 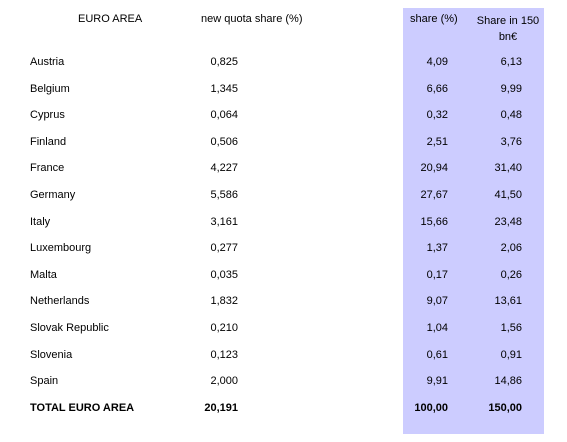 I want to click on table-row: Luxembourg 0,277 1,37 2,06, so click(x=283, y=249).